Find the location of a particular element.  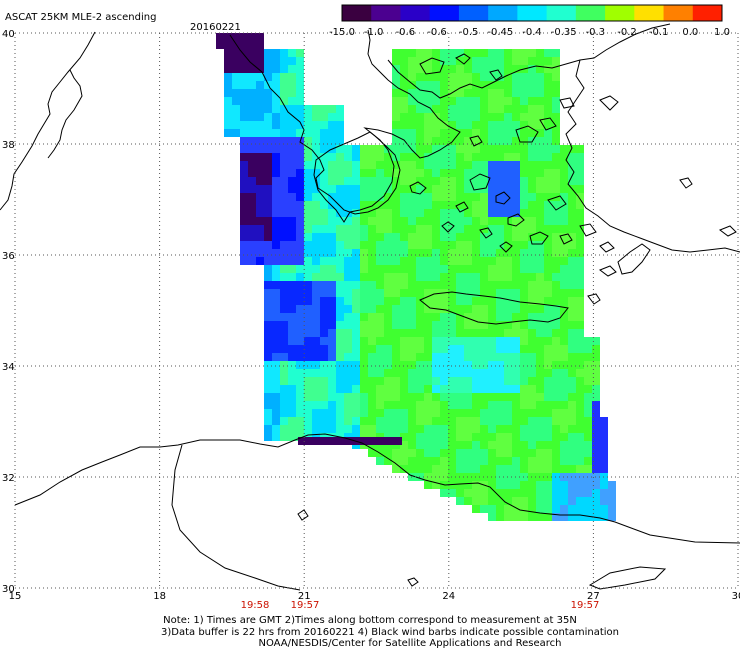

longitude-label: 18 is located at coordinates (159, 596).